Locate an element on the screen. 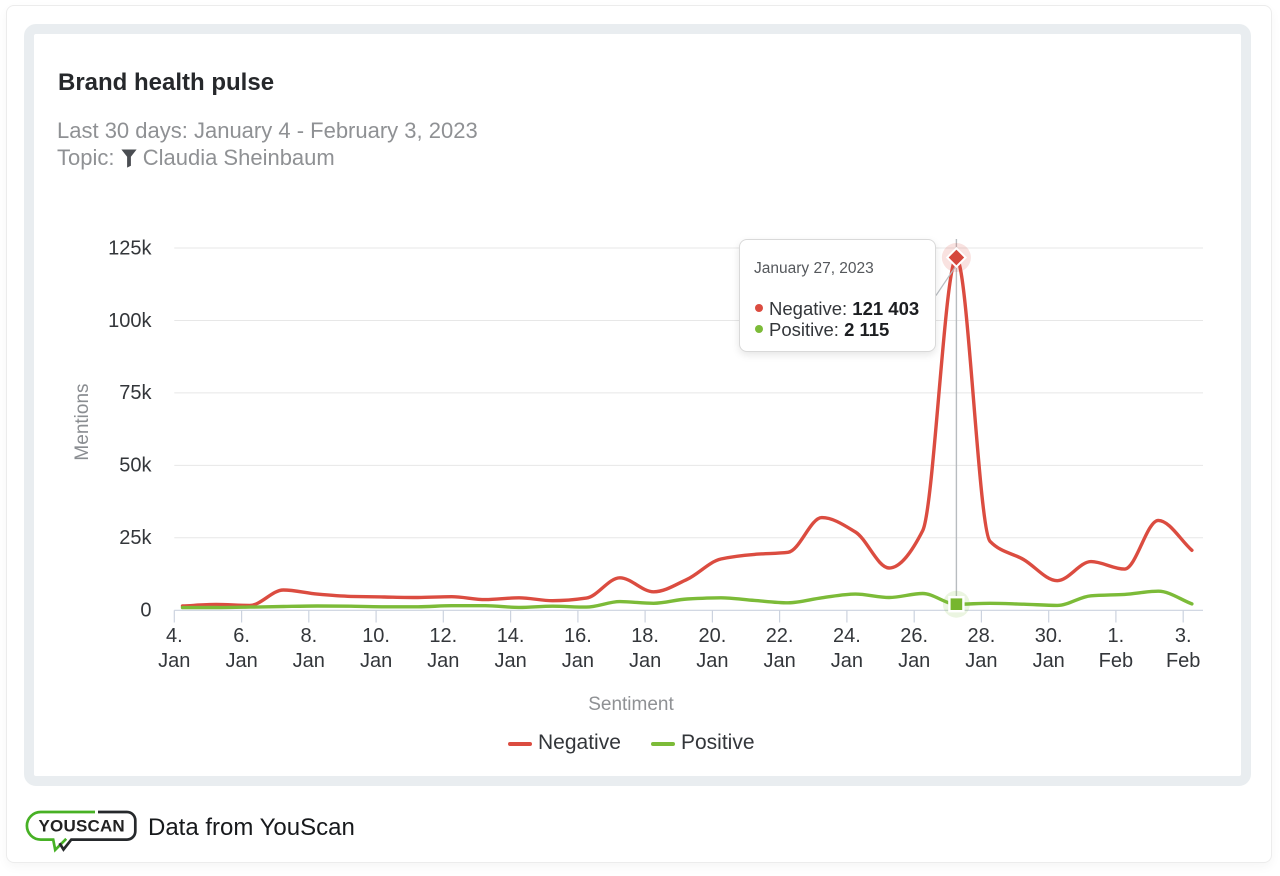 This screenshot has width=1280, height=876. svg-text: 14. is located at coordinates (511, 636).